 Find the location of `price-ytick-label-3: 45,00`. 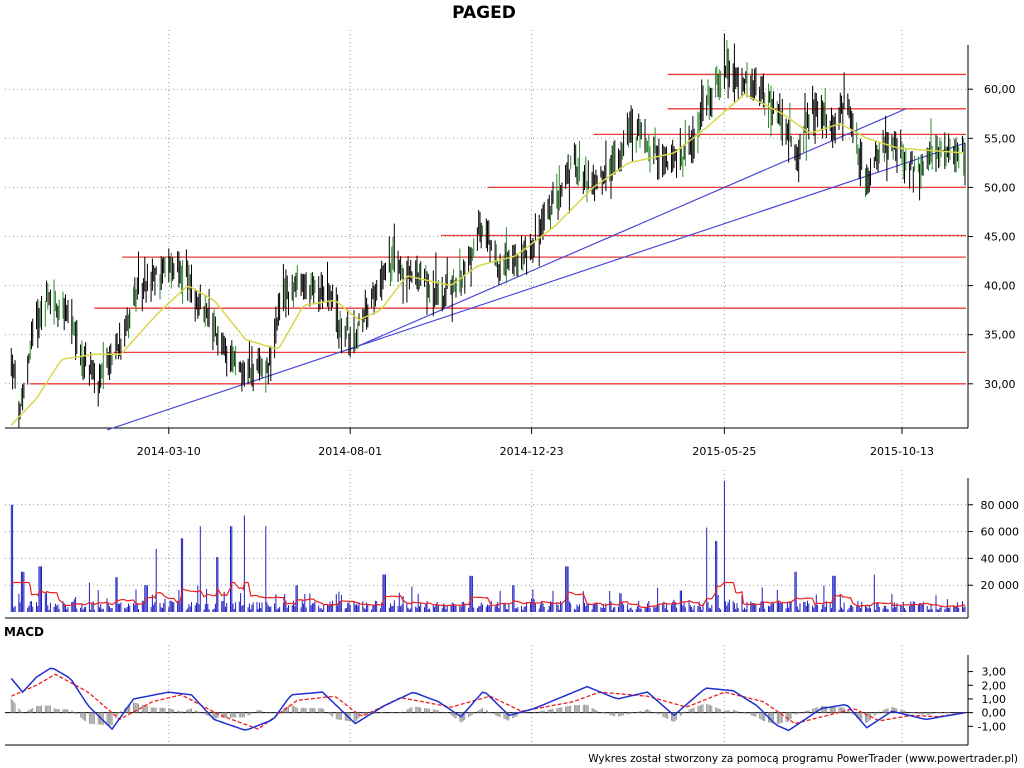

price-ytick-label-3: 45,00 is located at coordinates (1000, 237).